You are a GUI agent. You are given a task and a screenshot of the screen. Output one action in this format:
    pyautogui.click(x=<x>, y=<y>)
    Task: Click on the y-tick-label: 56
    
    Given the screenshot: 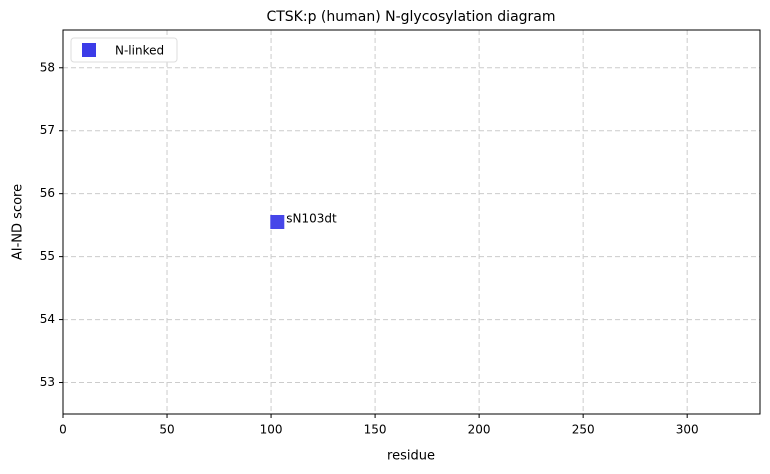 What is the action you would take?
    pyautogui.click(x=47, y=193)
    